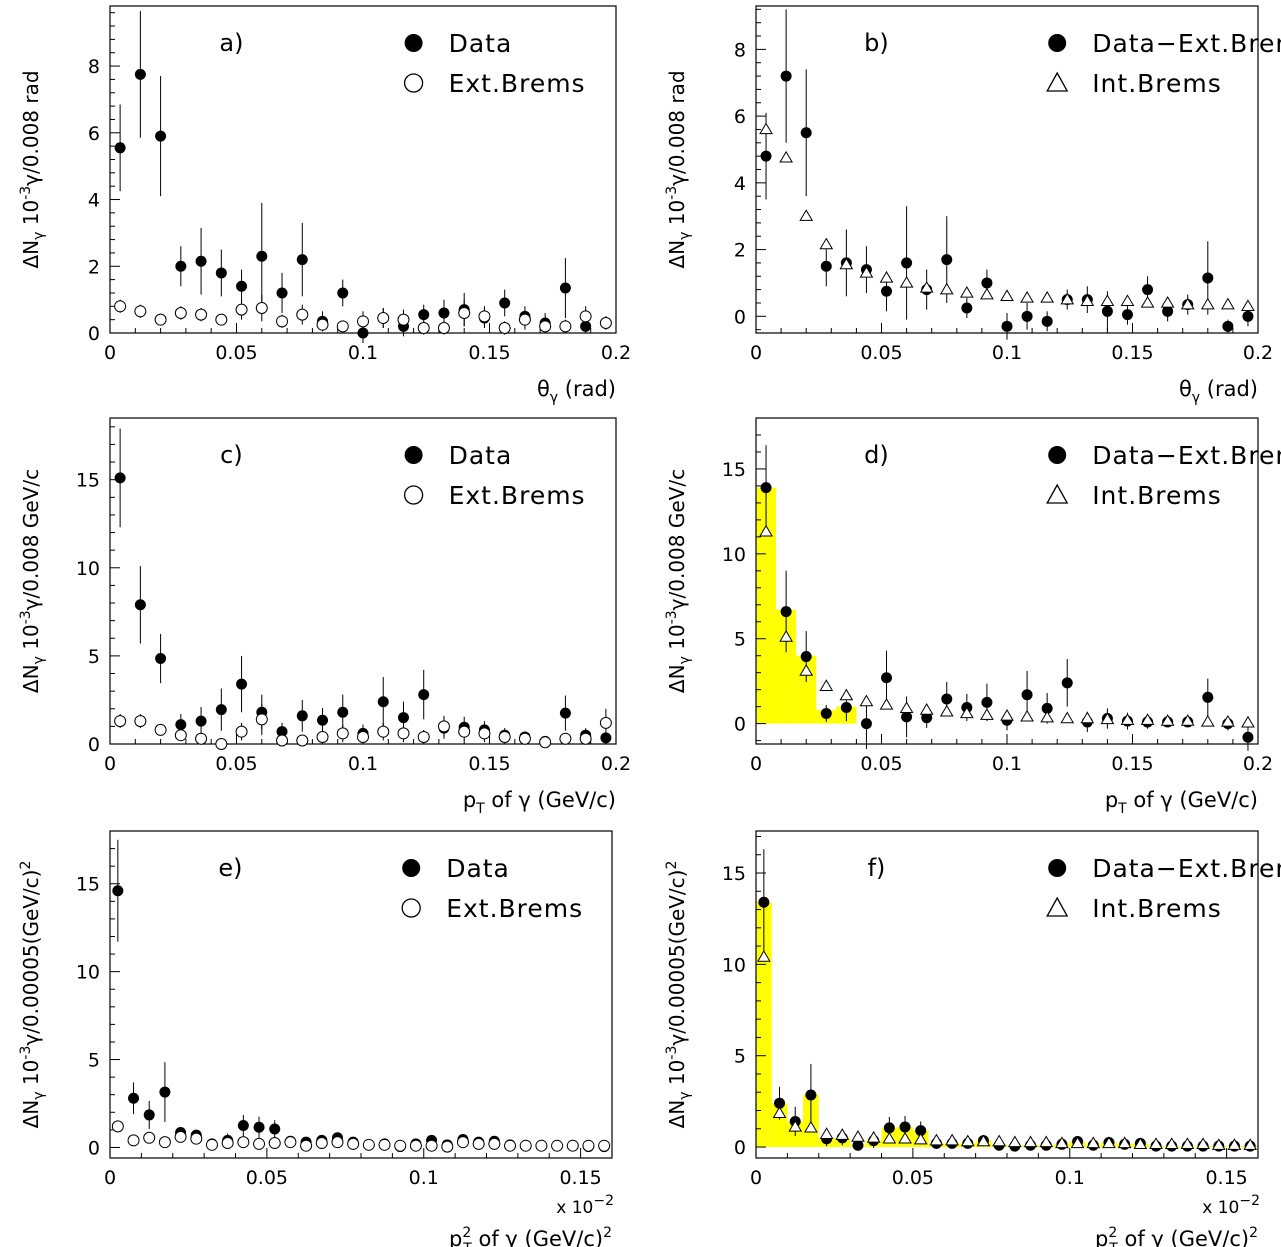 Image resolution: width=1281 pixels, height=1247 pixels. What do you see at coordinates (766, 605) in the screenshot?
I see `histogram-bar` at bounding box center [766, 605].